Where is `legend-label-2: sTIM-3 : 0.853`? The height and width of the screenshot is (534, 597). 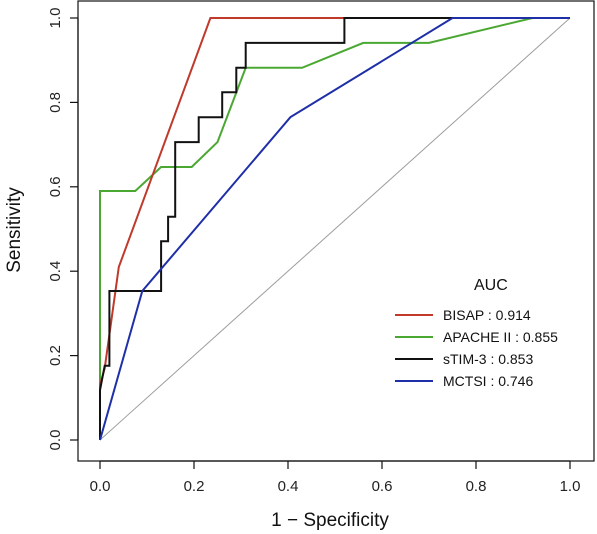 legend-label-2: sTIM-3 : 0.853 is located at coordinates (488, 359).